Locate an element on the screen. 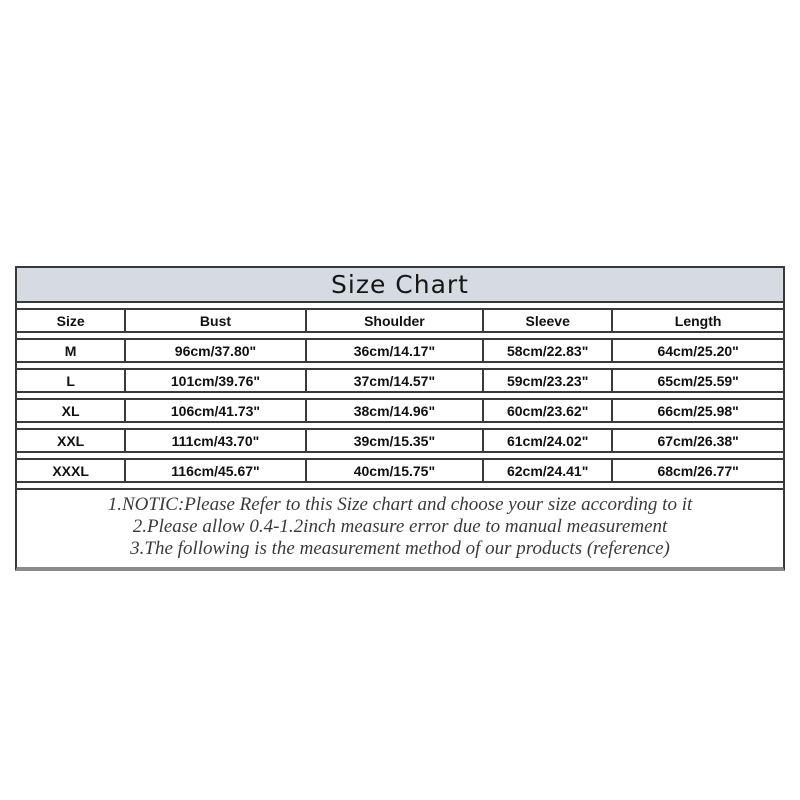 This screenshot has width=800, height=800. bust-cell: 106cm/41.73" is located at coordinates (214, 410).